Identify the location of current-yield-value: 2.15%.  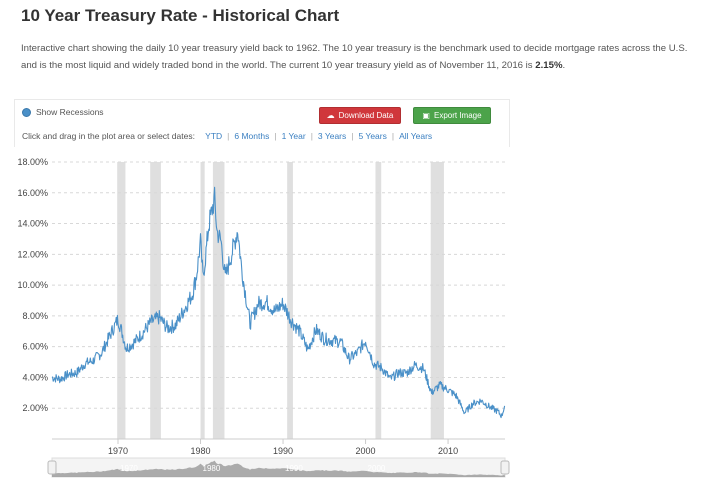
(549, 65).